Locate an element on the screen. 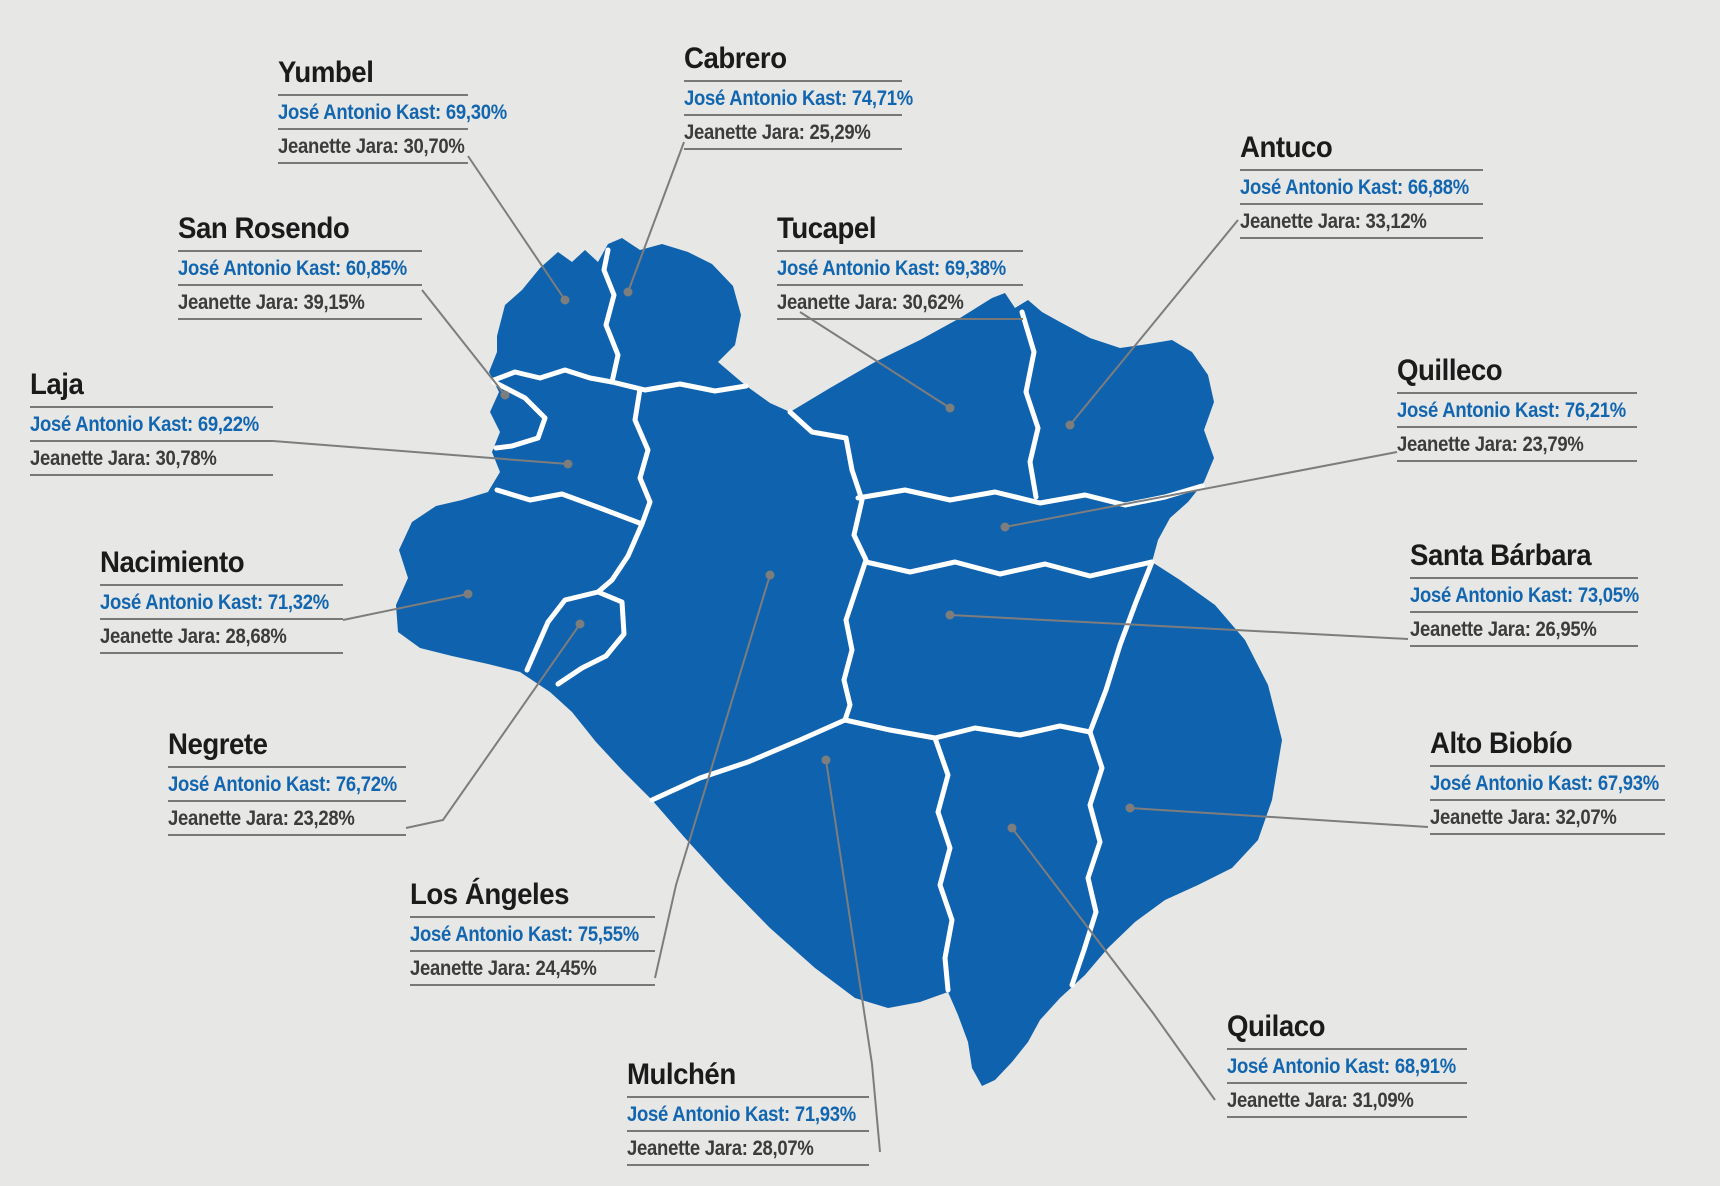  leader-laja is located at coordinates (420, 452).